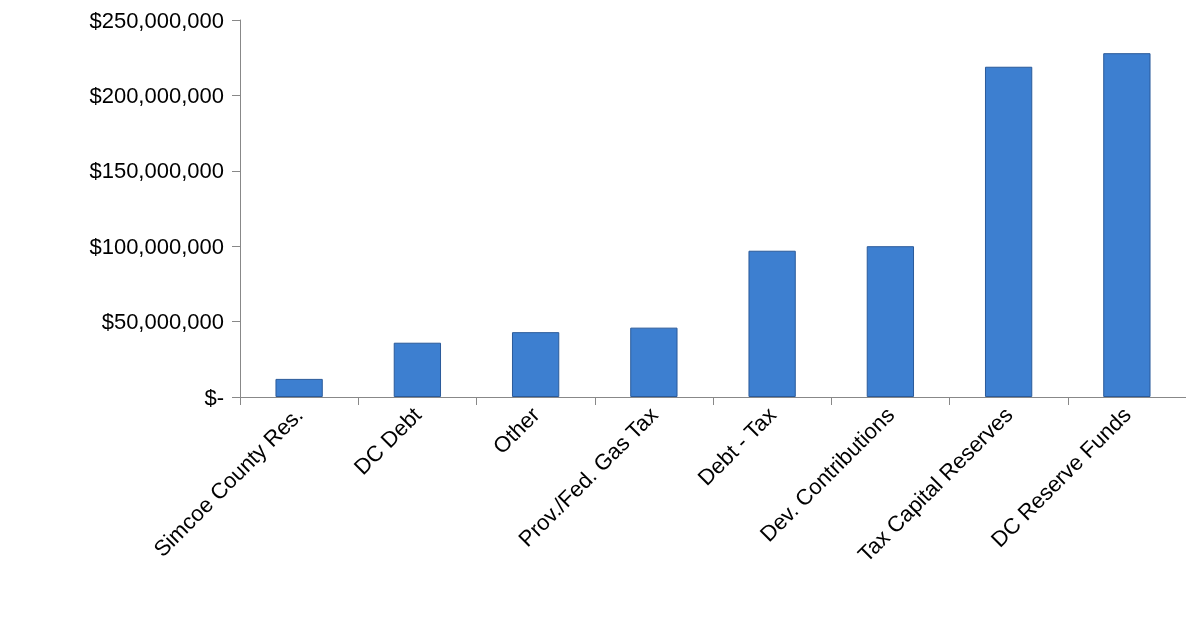 Image resolution: width=1186 pixels, height=635 pixels. Describe the element at coordinates (162, 322) in the screenshot. I see `y-tick-label: $50,000,000` at that location.